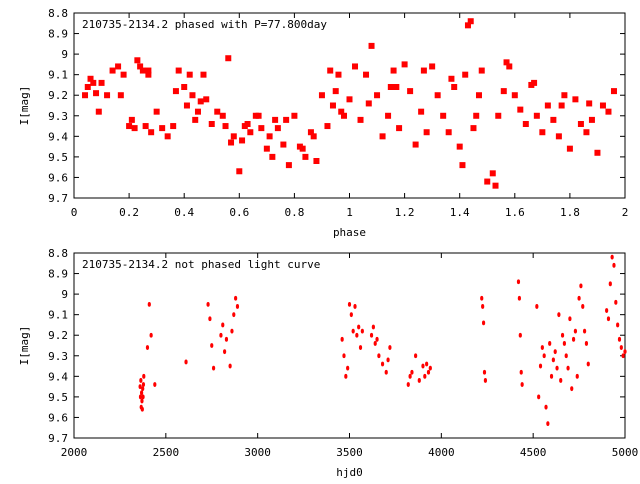  I want to click on x-tick-label: 5000, so click(625, 452).